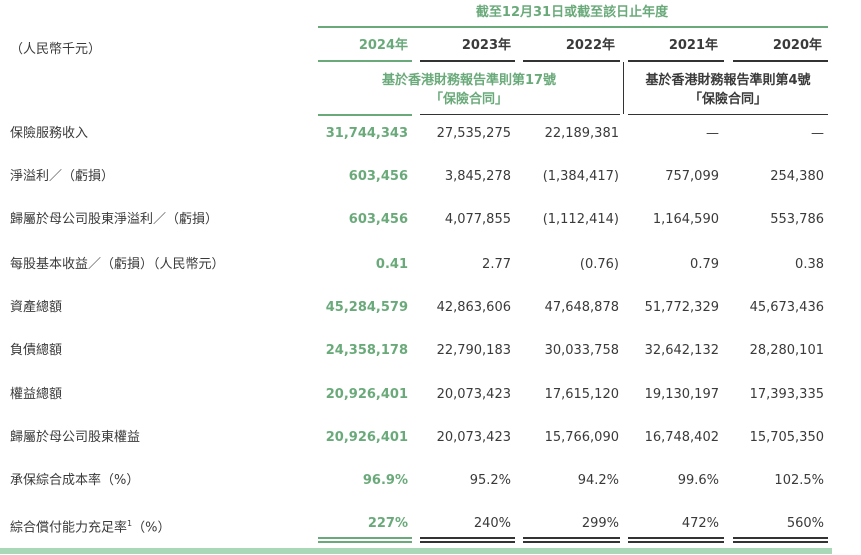 This screenshot has height=555, width=861. I want to click on row-label-text: 每股基本收益／（虧損）（人民幣元）, so click(117, 264).